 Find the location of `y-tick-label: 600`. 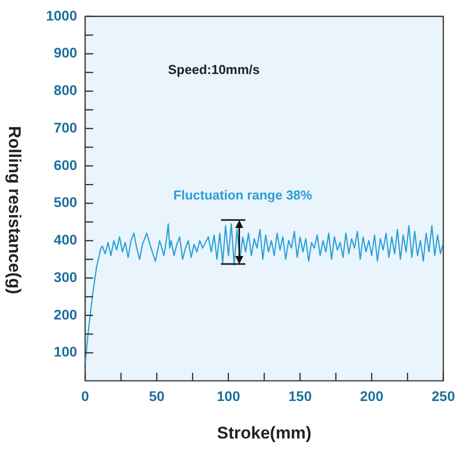

y-tick-label: 600 is located at coordinates (66, 164).